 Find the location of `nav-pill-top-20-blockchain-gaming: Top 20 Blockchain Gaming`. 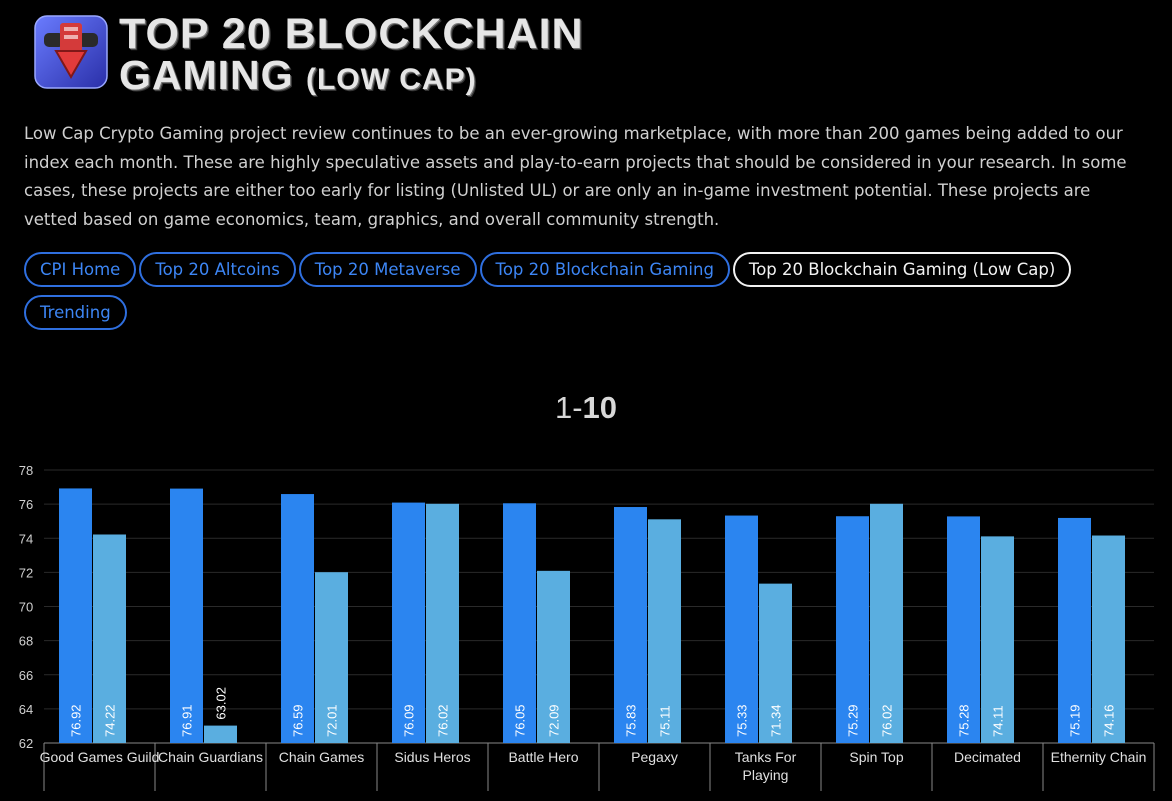

nav-pill-top-20-blockchain-gaming: Top 20 Blockchain Gaming is located at coordinates (604, 269).